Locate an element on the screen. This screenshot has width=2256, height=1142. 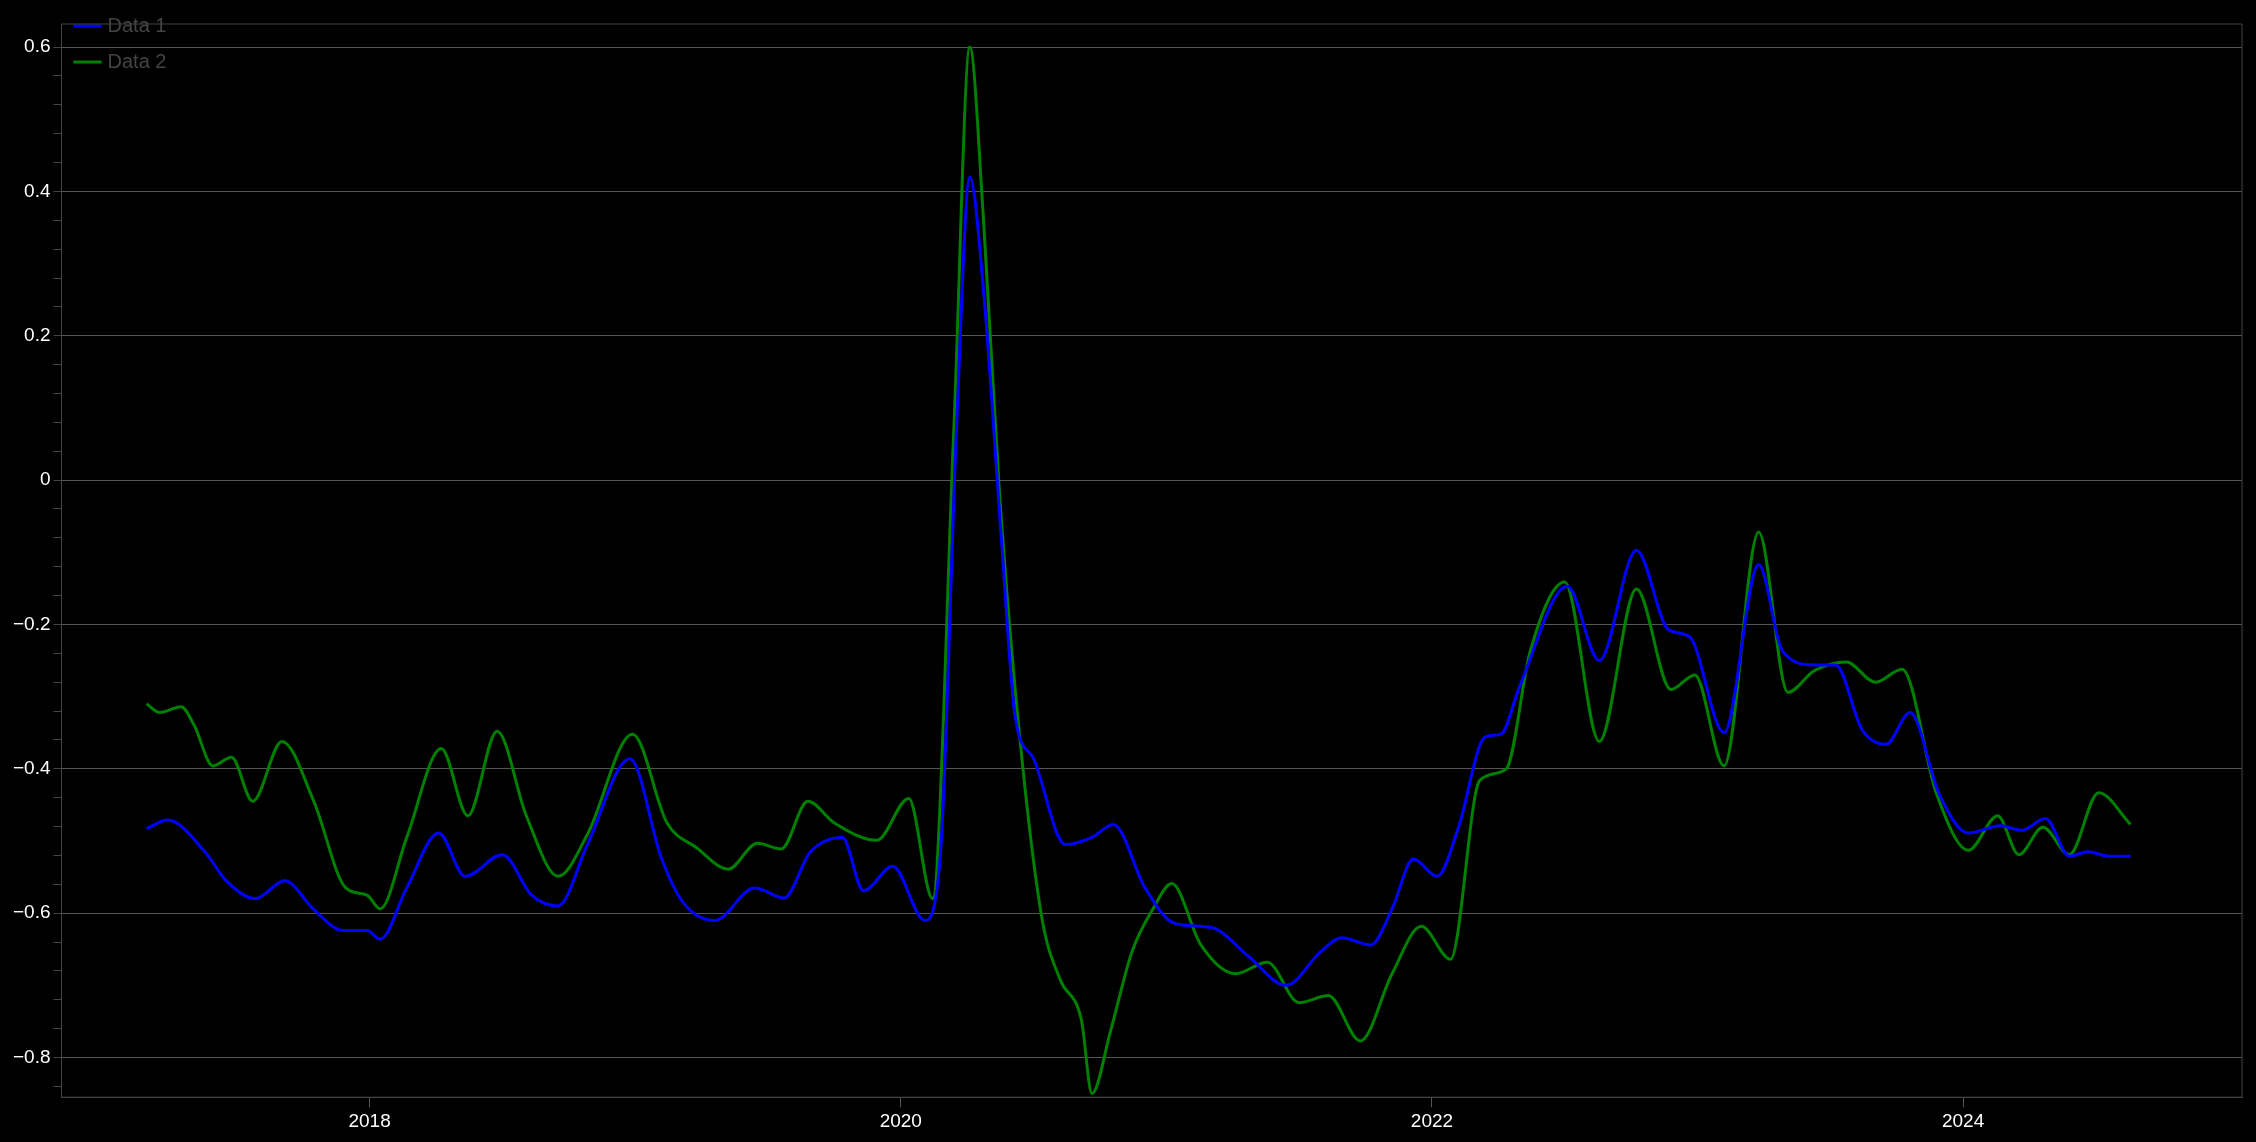
y-tick-label: 0 is located at coordinates (45, 479).